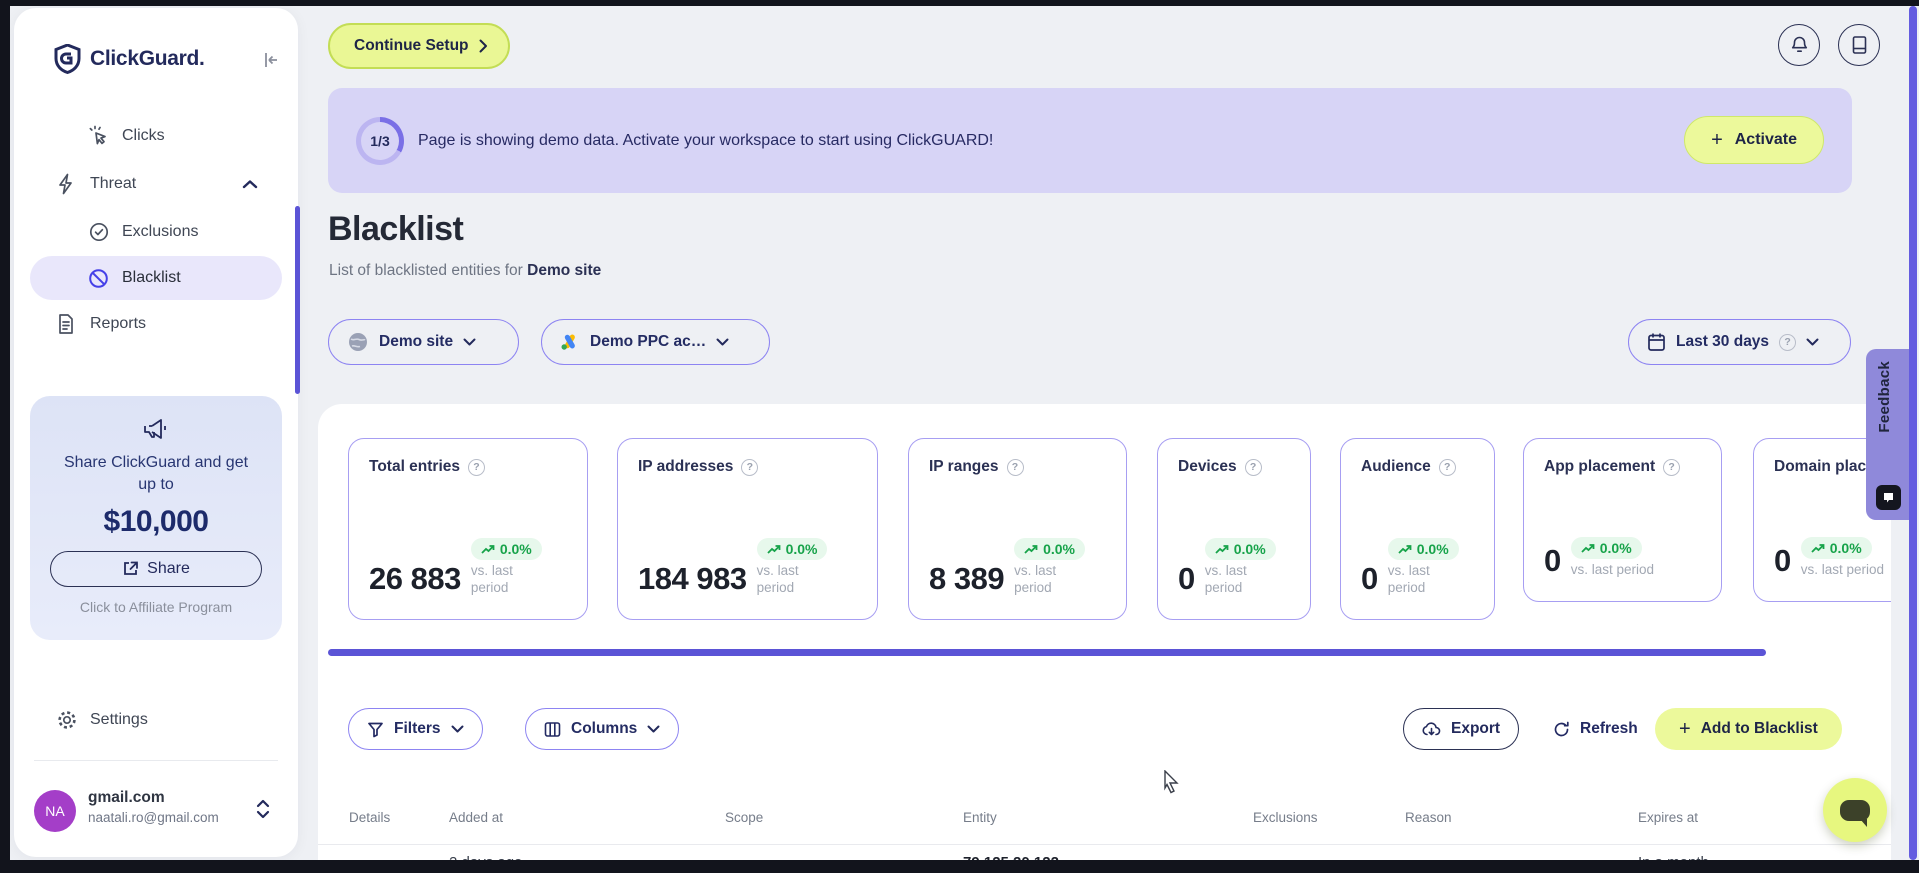  What do you see at coordinates (1884, 397) in the screenshot?
I see `feedback-tab-label: Feedback` at bounding box center [1884, 397].